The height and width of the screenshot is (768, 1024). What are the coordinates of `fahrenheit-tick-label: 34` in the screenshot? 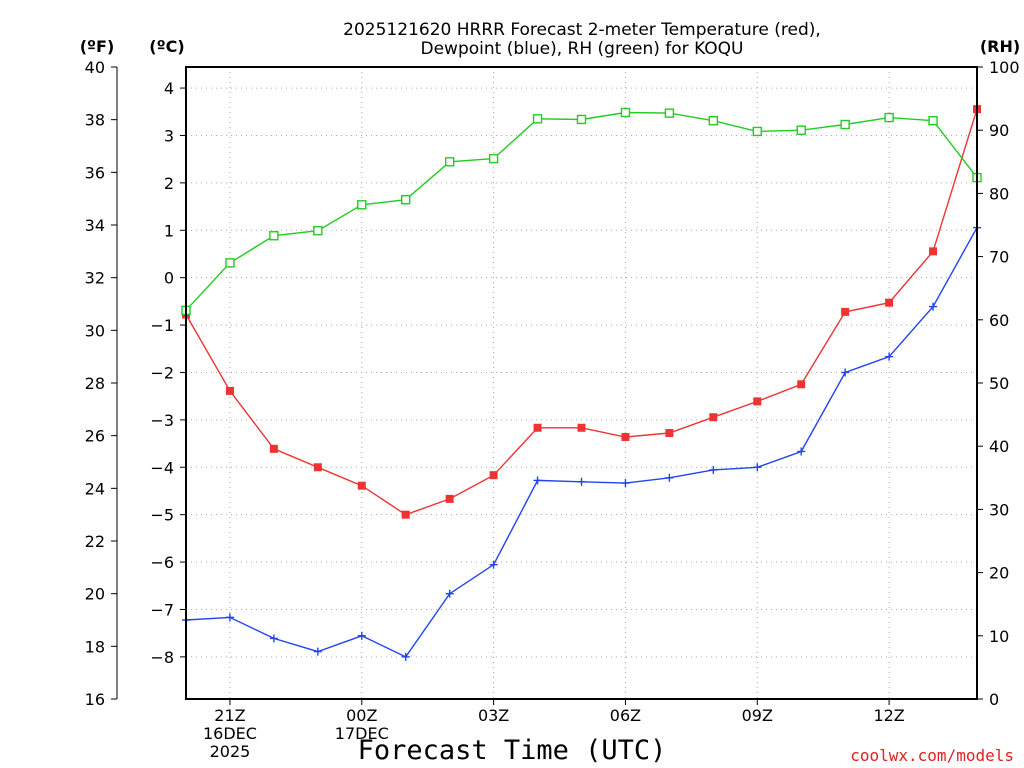 It's located at (95, 225).